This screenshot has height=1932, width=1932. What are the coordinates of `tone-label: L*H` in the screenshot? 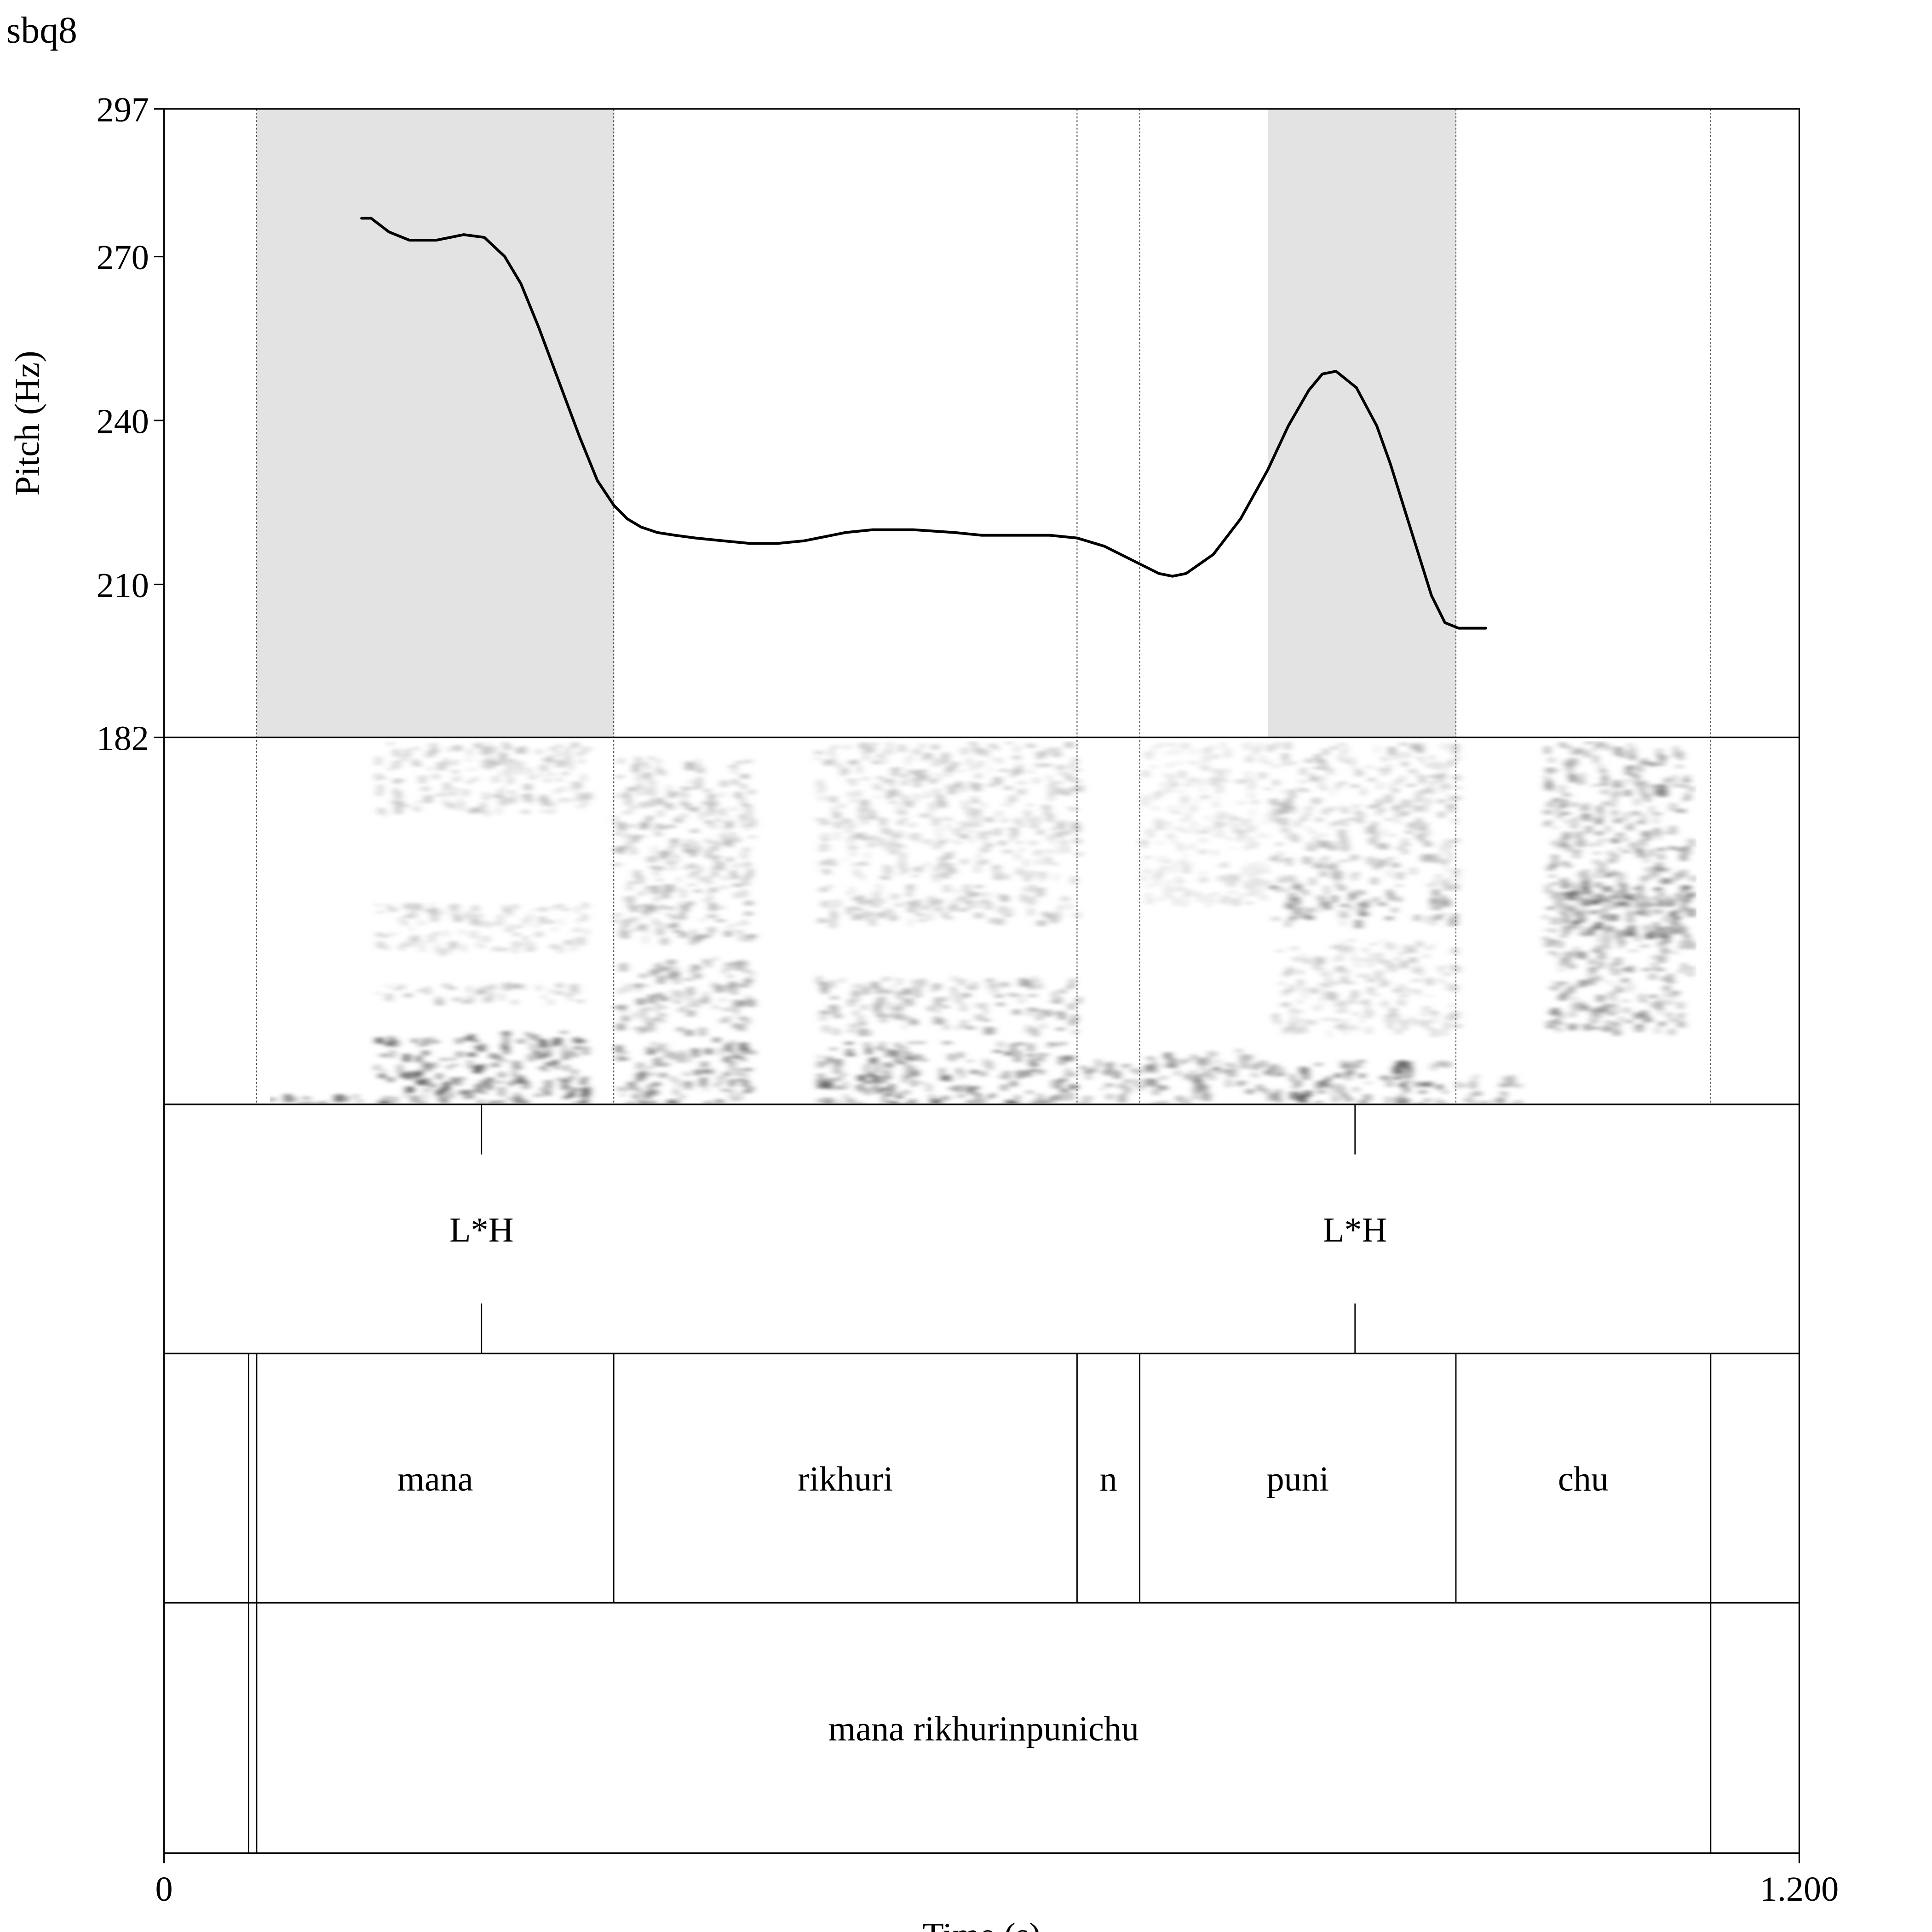 It's located at (481, 1230).